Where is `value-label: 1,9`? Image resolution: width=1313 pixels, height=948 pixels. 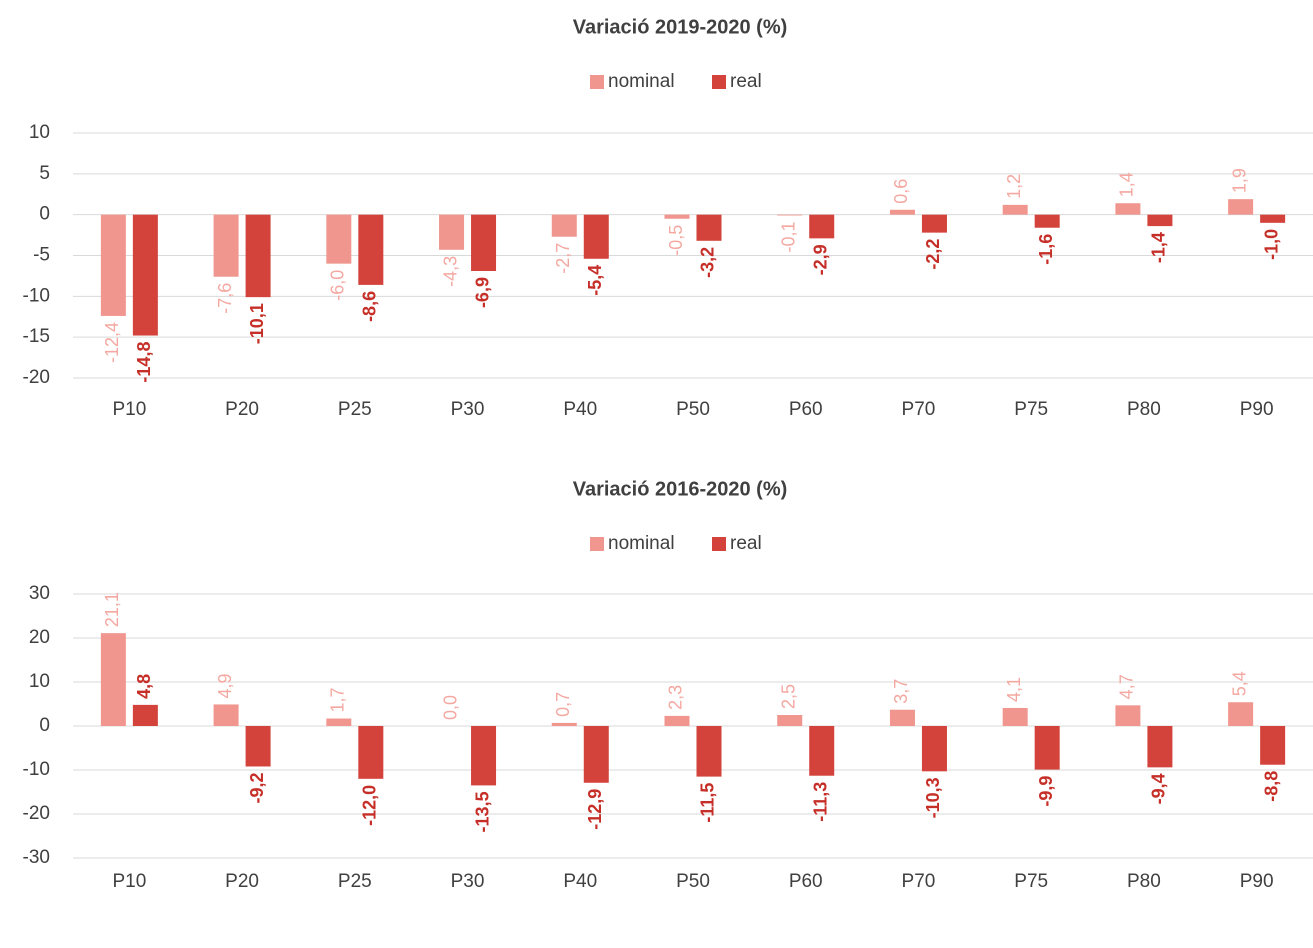
value-label: 1,9 is located at coordinates (1239, 180).